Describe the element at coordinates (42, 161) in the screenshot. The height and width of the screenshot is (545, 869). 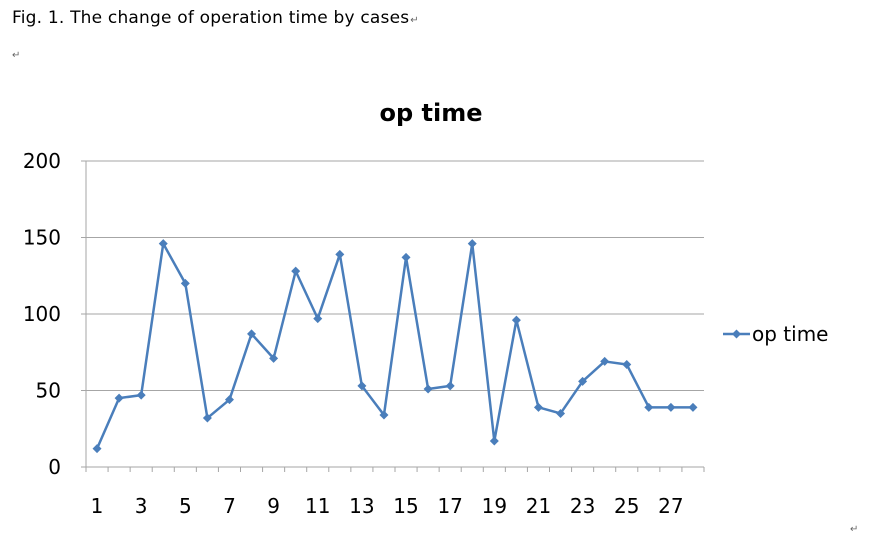
I see `y-tick-label: 200` at that location.